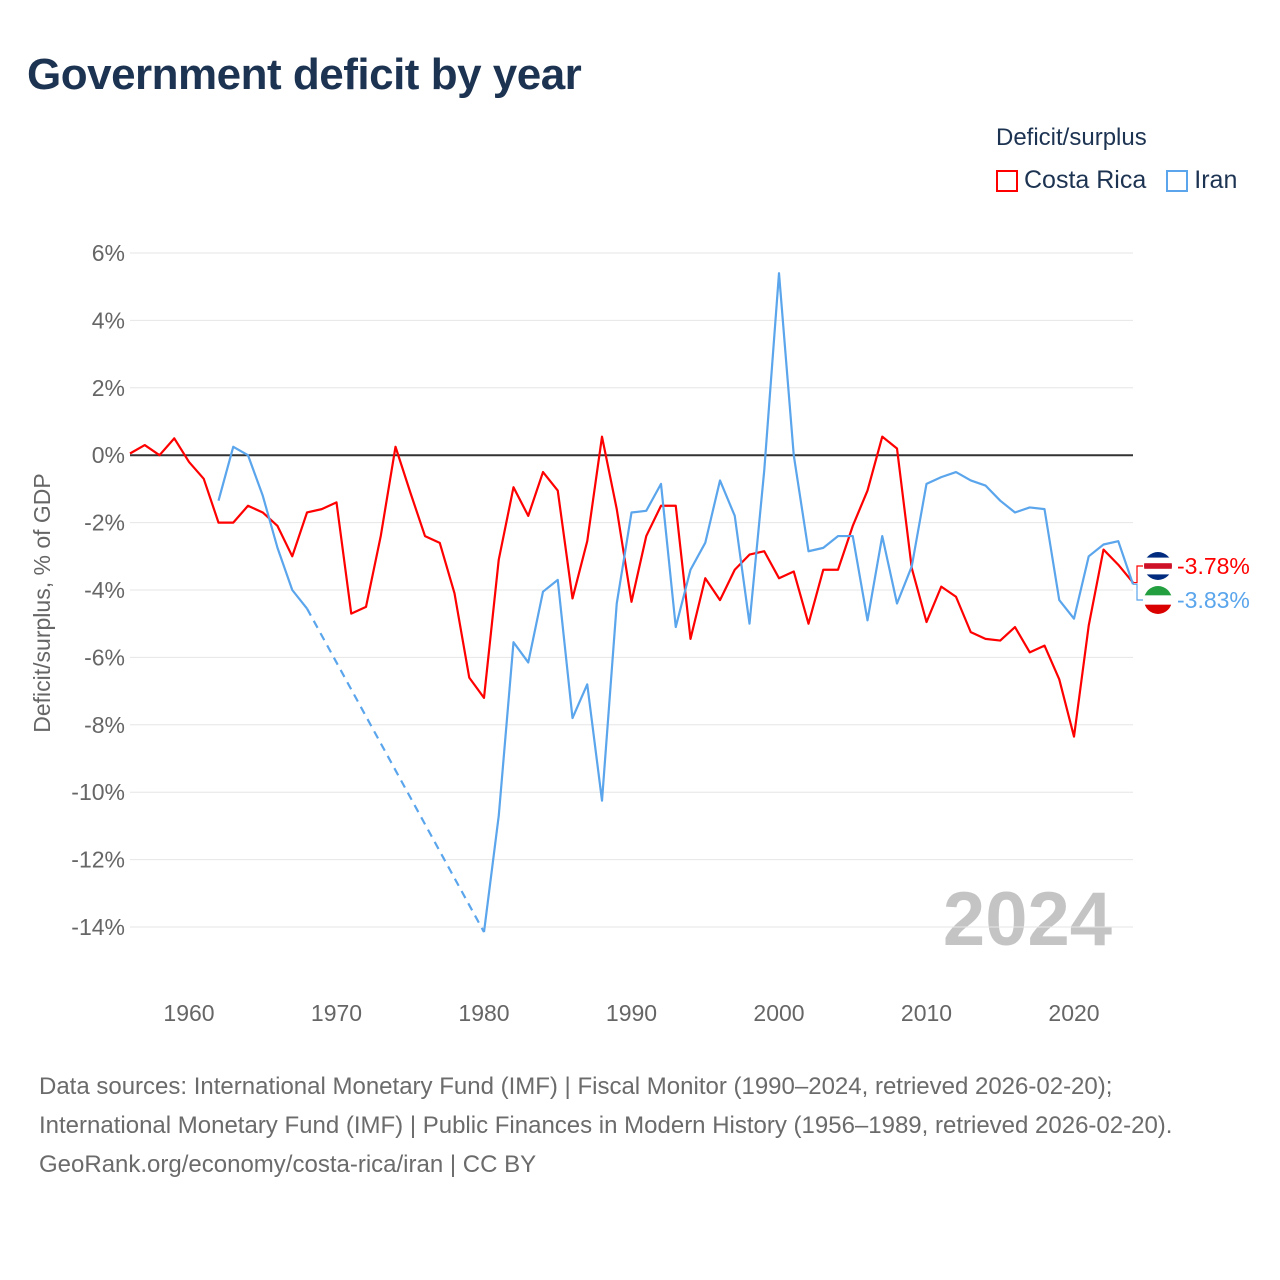 Image resolution: width=1280 pixels, height=1280 pixels. What do you see at coordinates (1027, 919) in the screenshot?
I see `year-watermark: 2024` at bounding box center [1027, 919].